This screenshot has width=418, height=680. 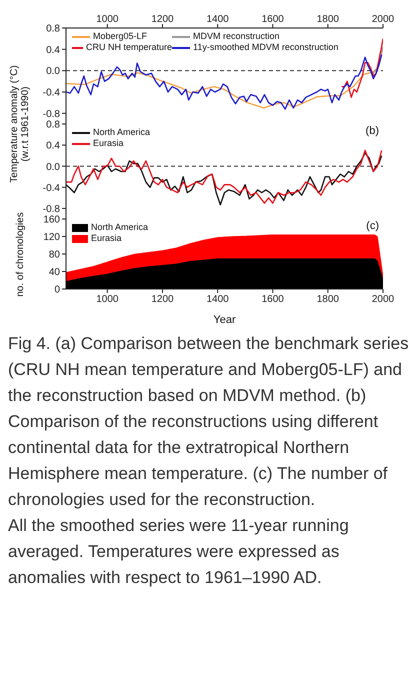 What do you see at coordinates (372, 131) in the screenshot?
I see `annotation: (b)` at bounding box center [372, 131].